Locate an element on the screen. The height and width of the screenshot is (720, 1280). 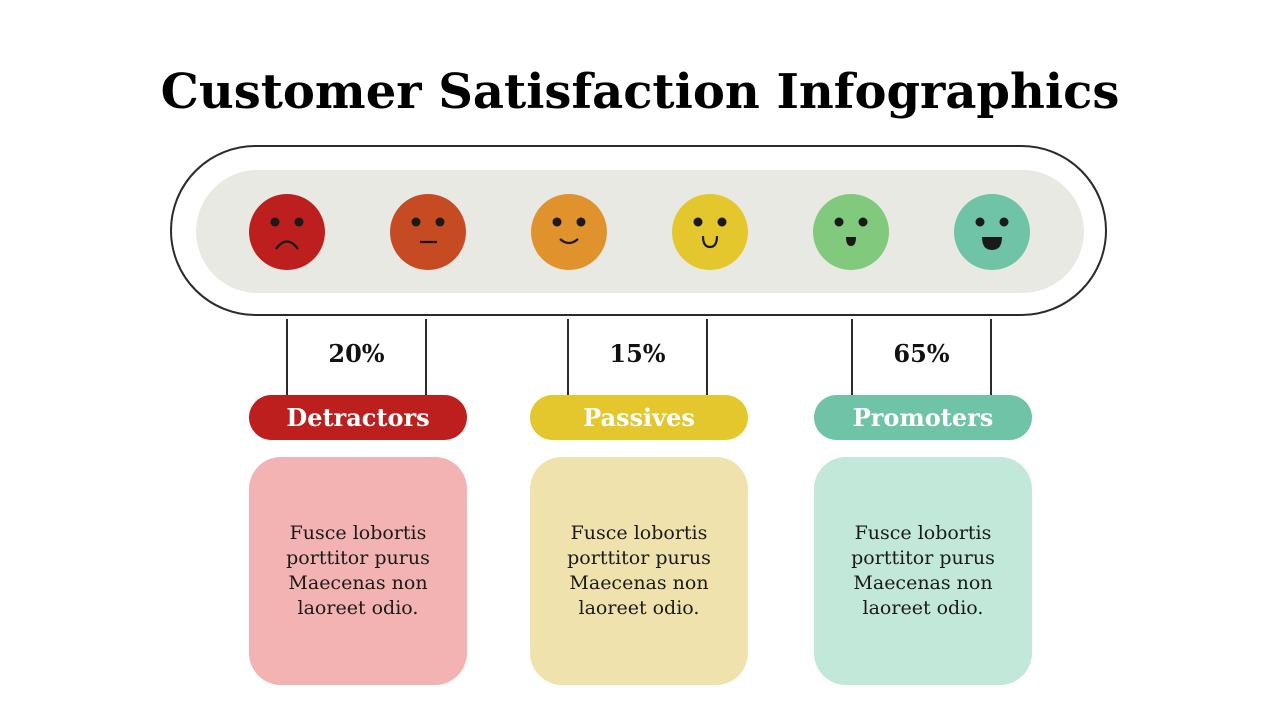
detractors-percent: 20% is located at coordinates (356, 353).